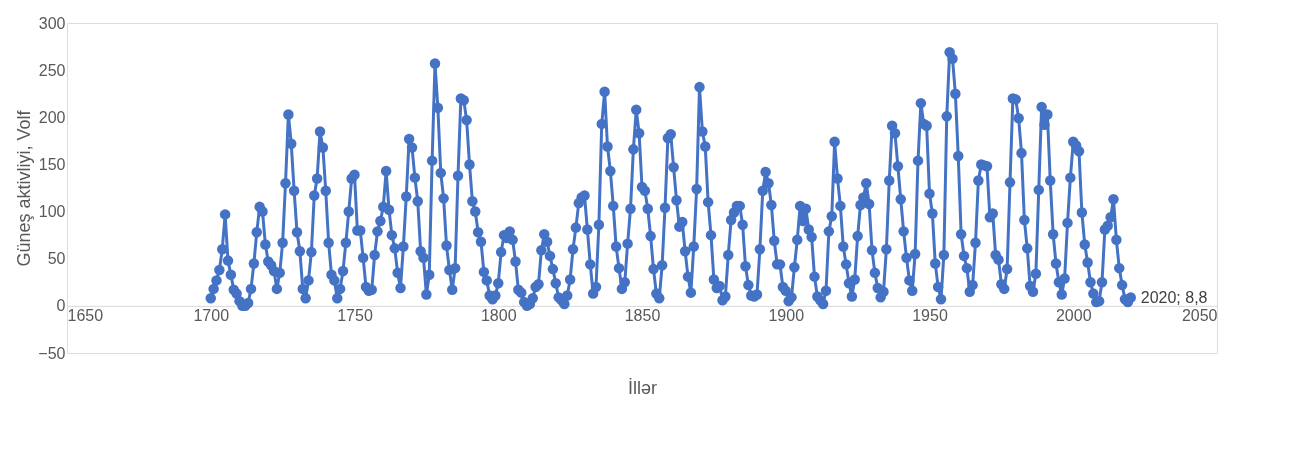 The width and height of the screenshot is (1302, 459). What do you see at coordinates (355, 316) in the screenshot?
I see `x-tick-label: 1750` at bounding box center [355, 316].